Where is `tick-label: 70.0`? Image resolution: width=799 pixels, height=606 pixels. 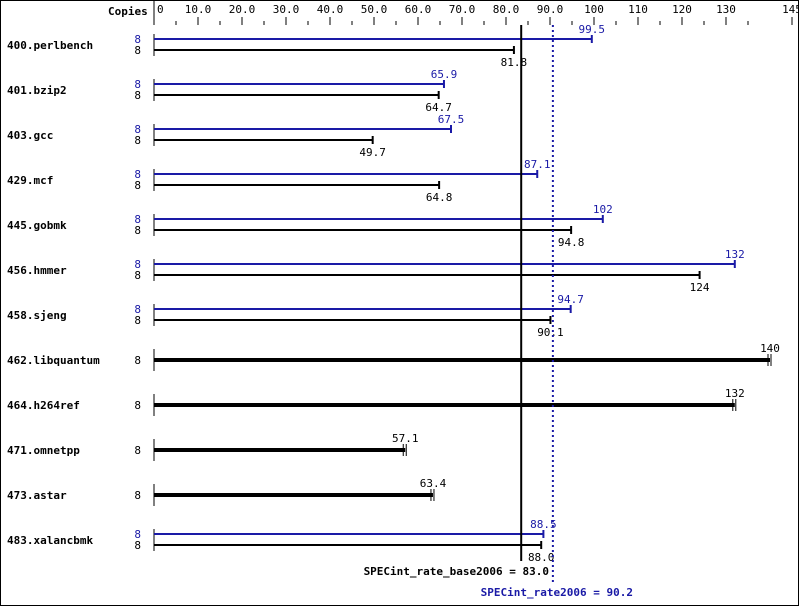
tick-label: 70.0 is located at coordinates (462, 9).